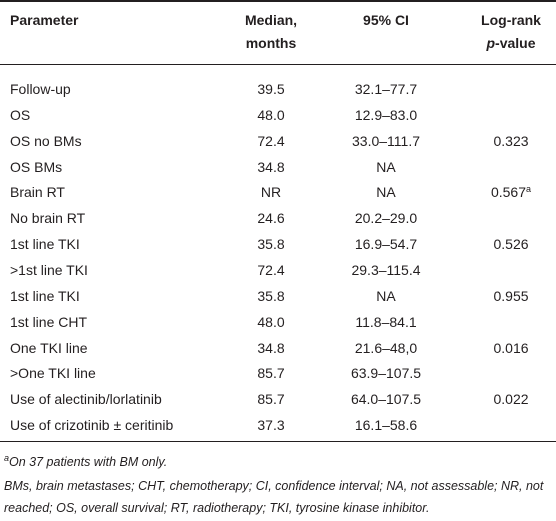 The height and width of the screenshot is (521, 556). I want to click on cell-logrank: 0.016, so click(511, 347).